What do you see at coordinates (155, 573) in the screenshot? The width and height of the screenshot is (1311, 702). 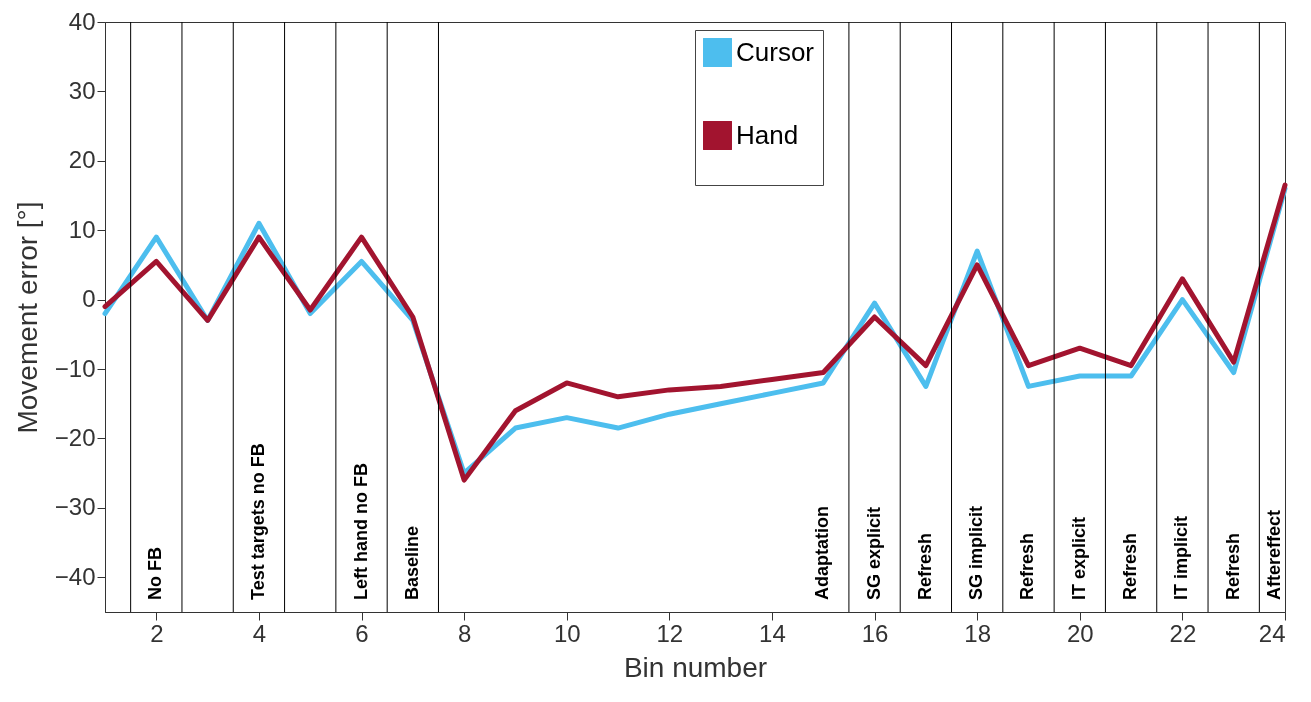 I see `ref-line-label: No FB` at bounding box center [155, 573].